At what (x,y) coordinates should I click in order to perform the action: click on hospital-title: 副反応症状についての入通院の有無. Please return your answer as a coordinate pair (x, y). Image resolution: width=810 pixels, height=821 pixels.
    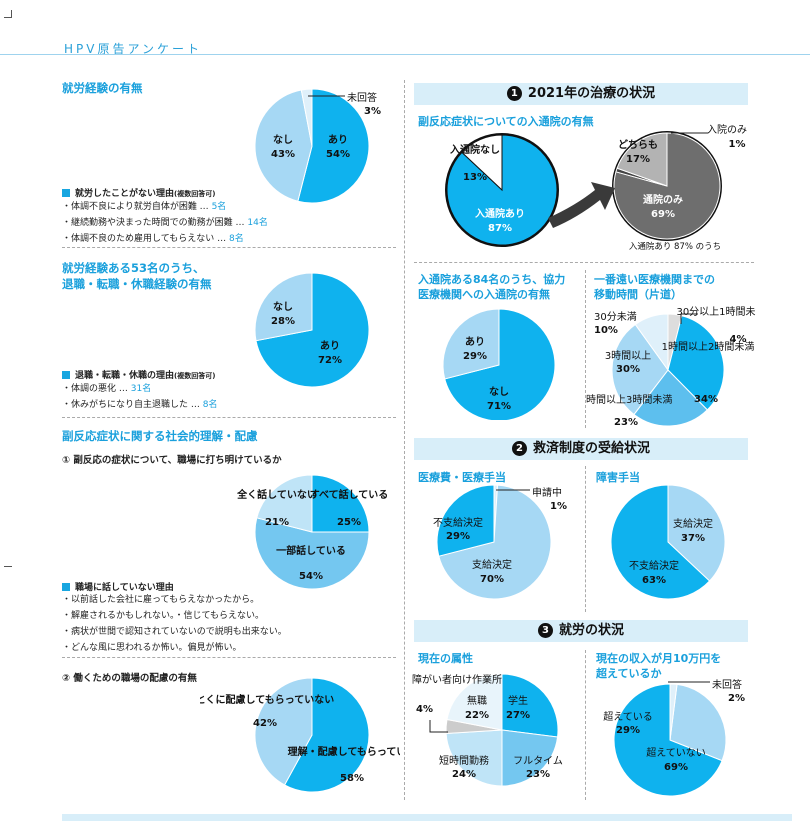
    Looking at the image, I should click on (506, 121).